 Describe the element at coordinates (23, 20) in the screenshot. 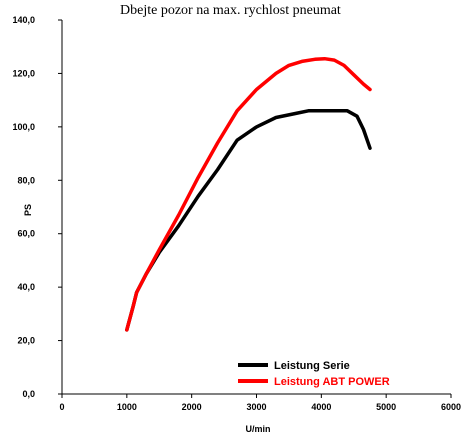

I see `y-tick-label: 140,0` at that location.